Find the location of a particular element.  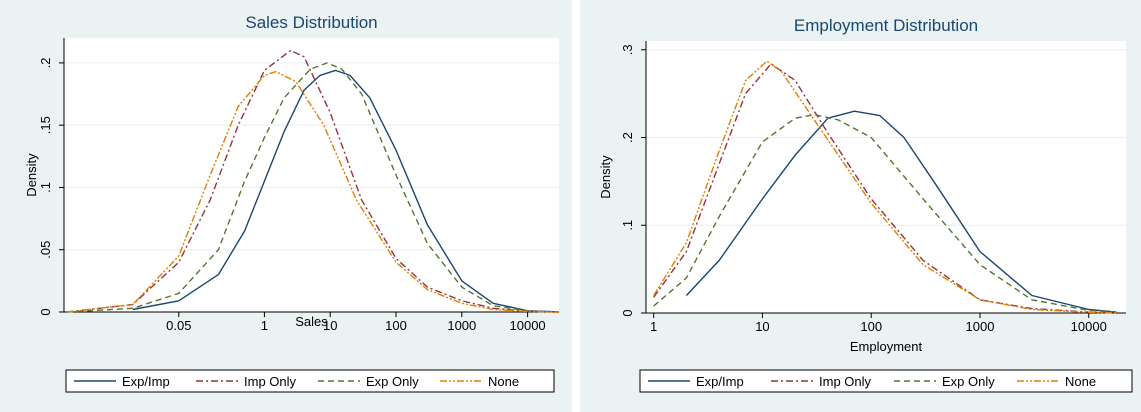

x-axis-label: Sales is located at coordinates (311, 321).